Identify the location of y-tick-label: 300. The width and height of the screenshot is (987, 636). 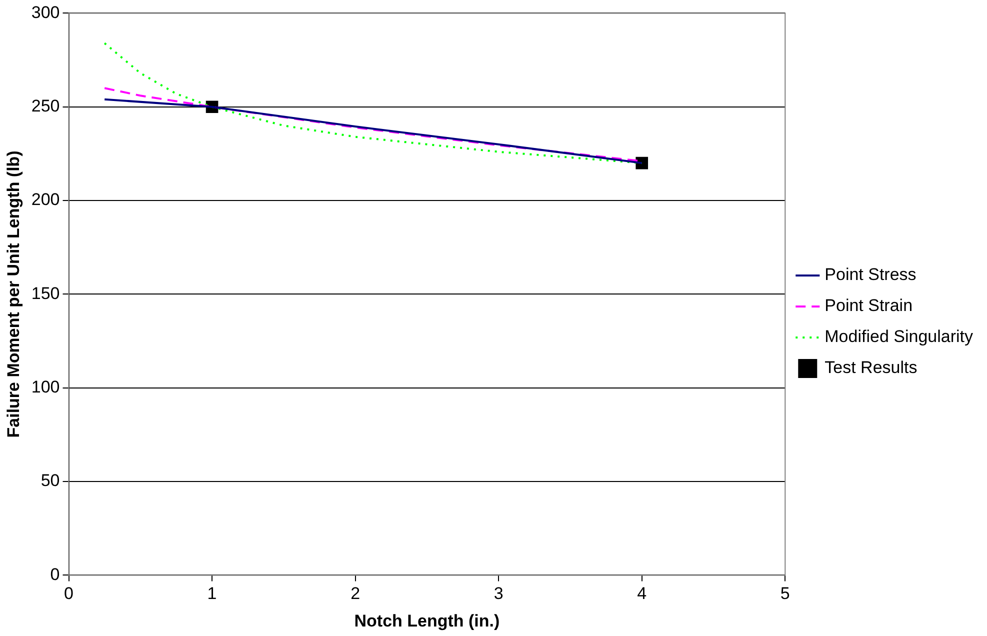
(45, 12).